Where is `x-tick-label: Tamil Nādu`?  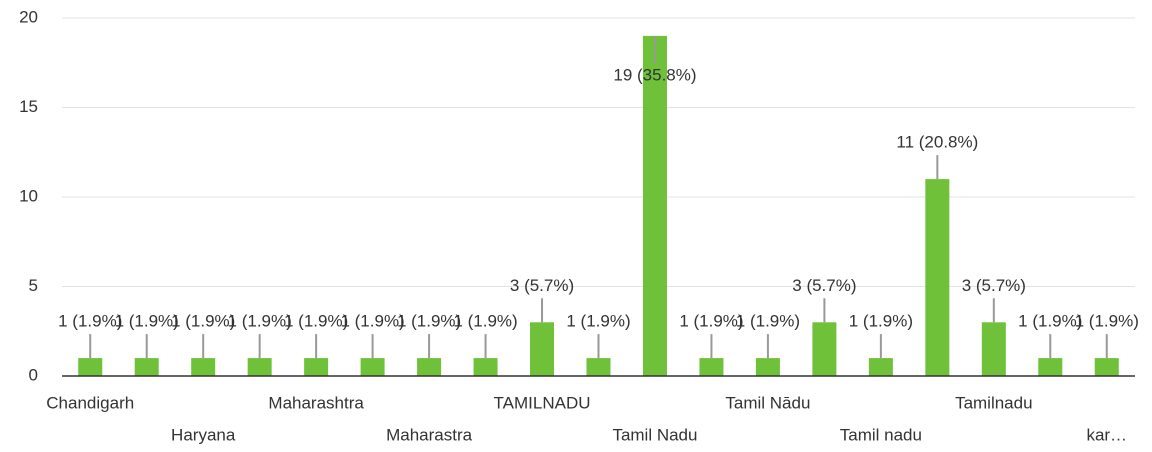
x-tick-label: Tamil Nādu is located at coordinates (767, 402).